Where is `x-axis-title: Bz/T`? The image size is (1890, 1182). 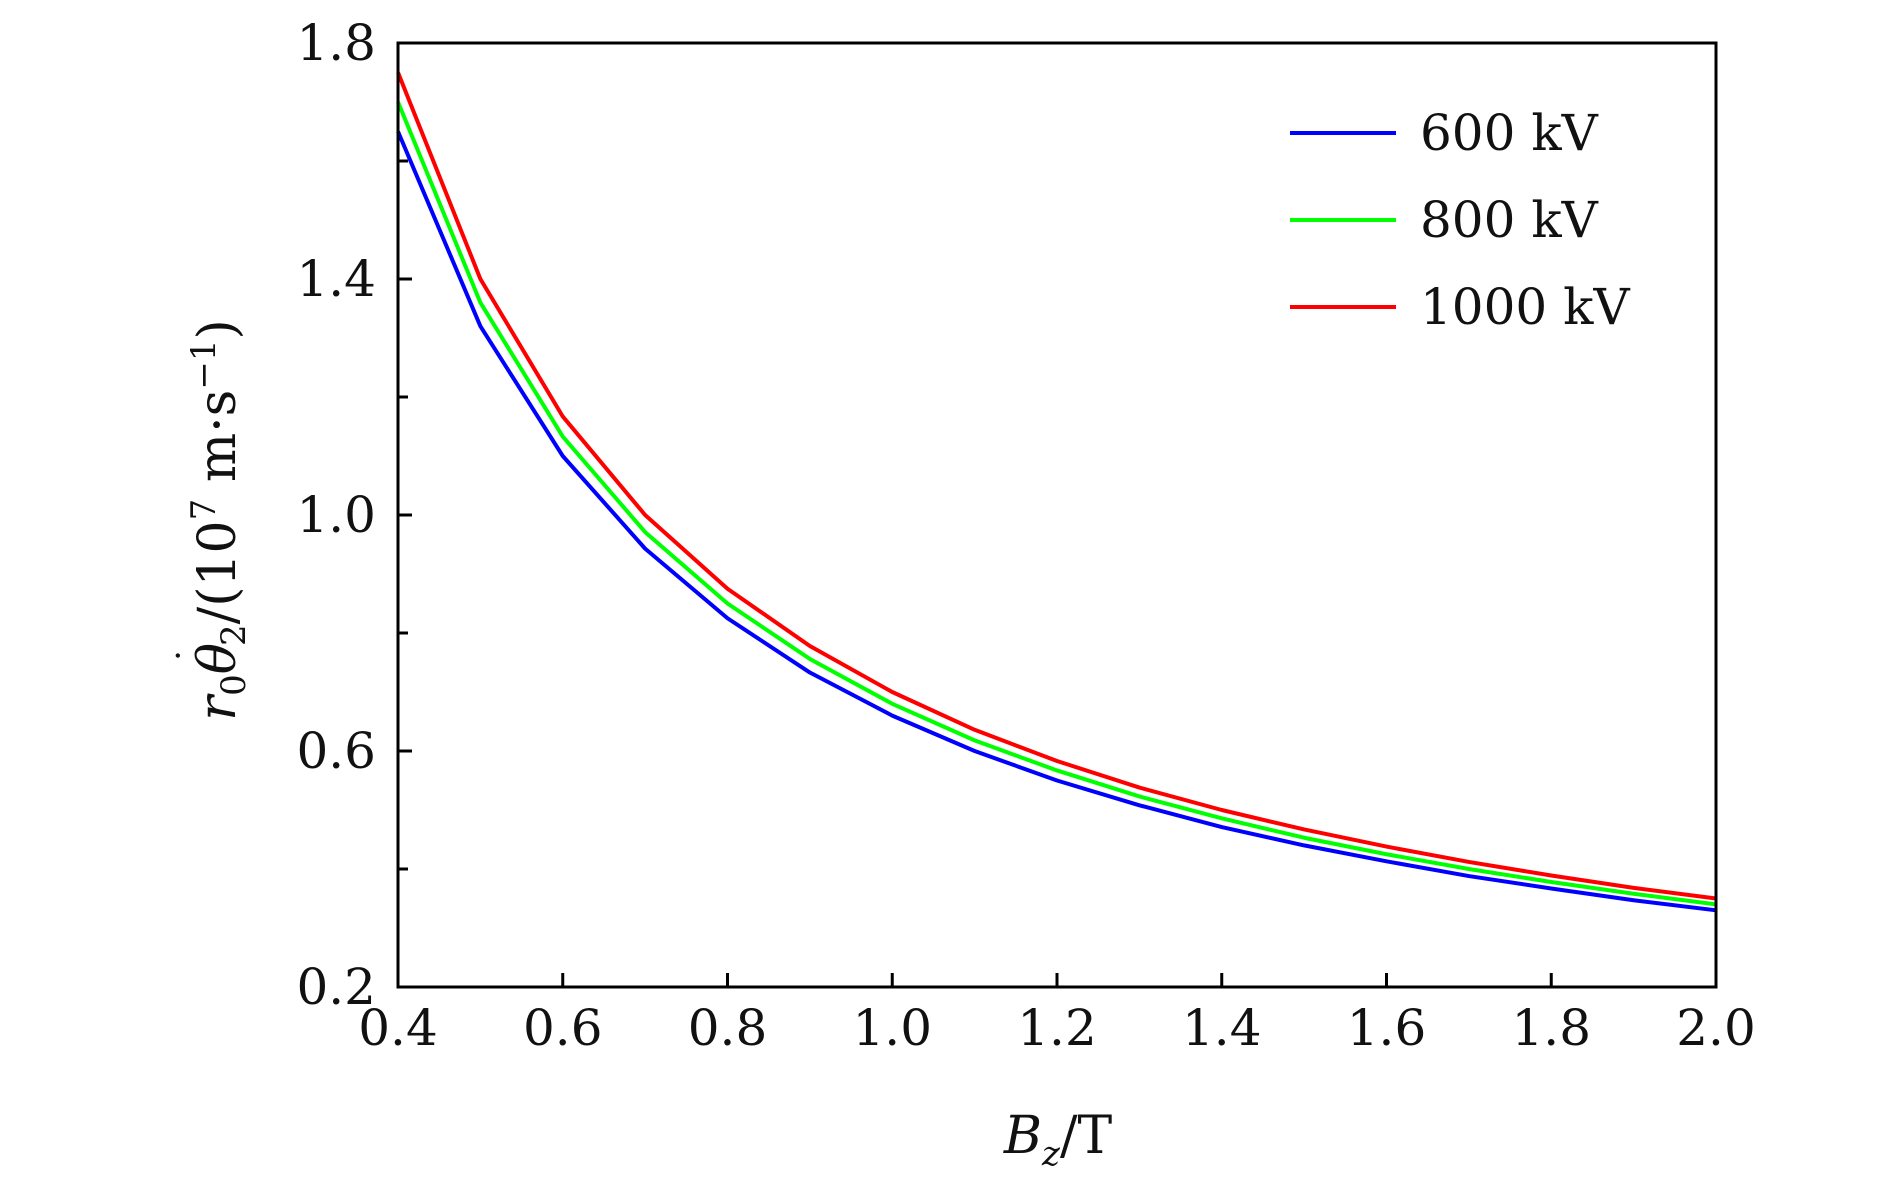
x-axis-title: Bz/T is located at coordinates (1058, 1140).